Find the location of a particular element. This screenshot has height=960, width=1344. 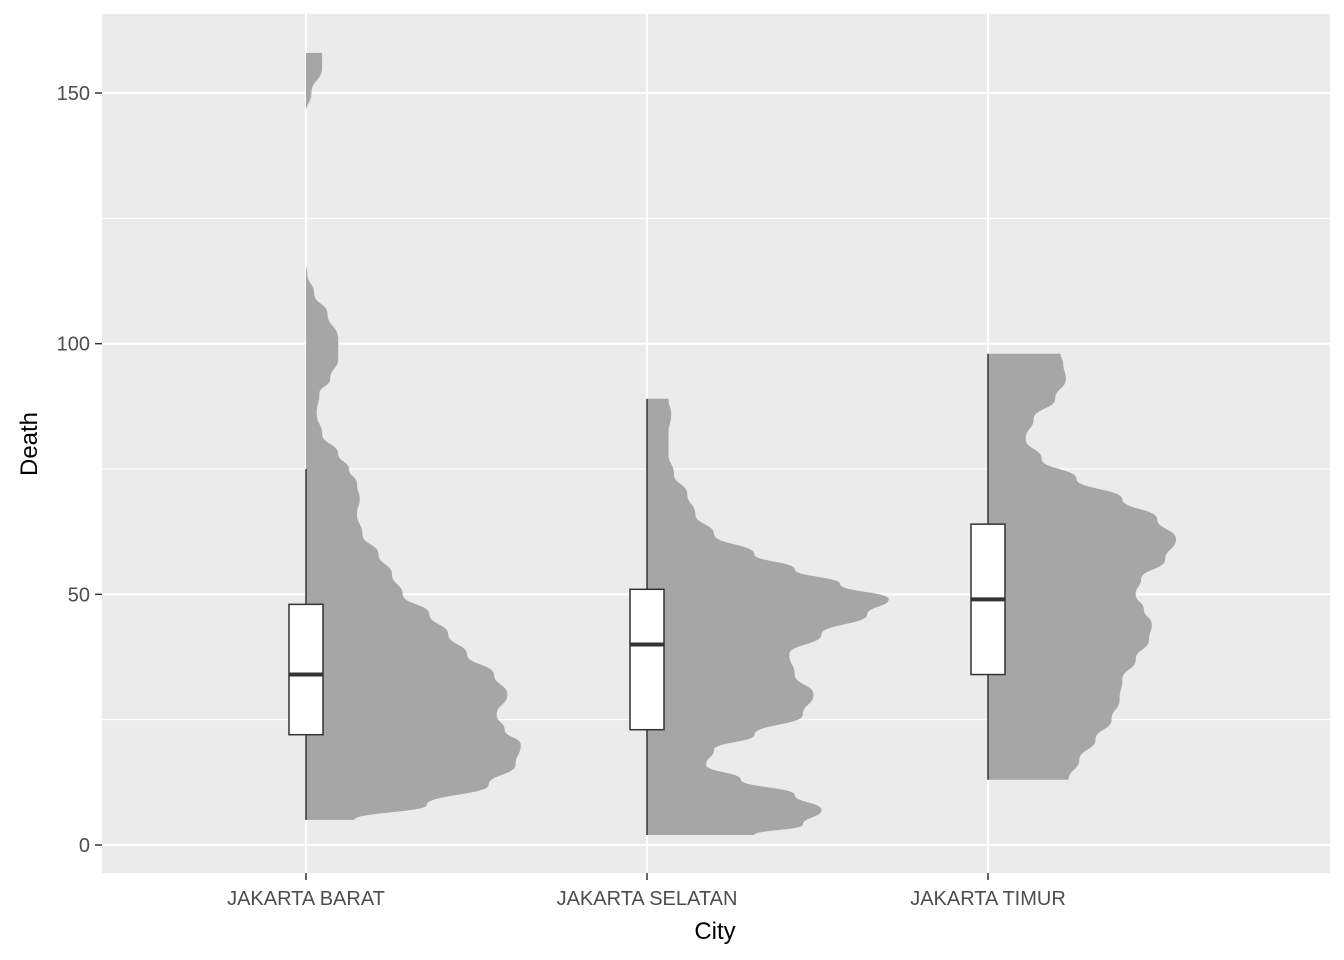

y-tick-label: 50 is located at coordinates (79, 595).